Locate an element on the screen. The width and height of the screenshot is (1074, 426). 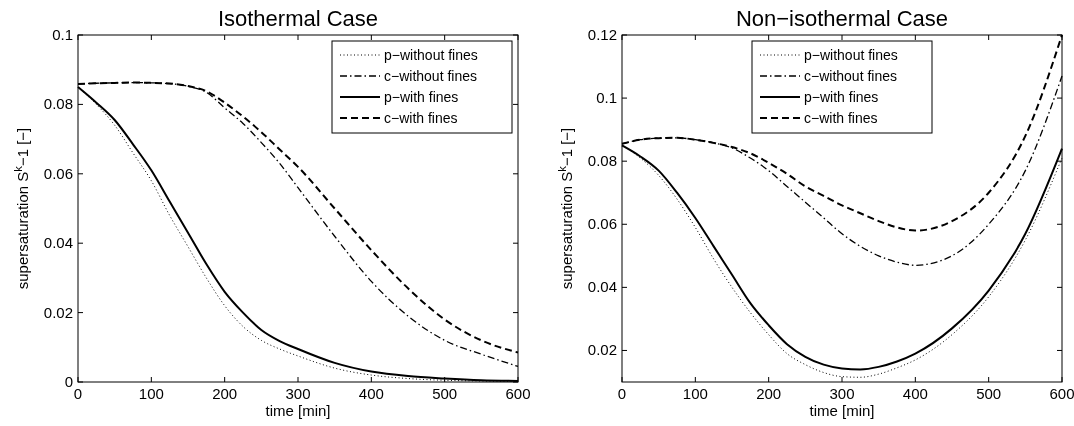
y-tick-label: 0 is located at coordinates (68, 381).